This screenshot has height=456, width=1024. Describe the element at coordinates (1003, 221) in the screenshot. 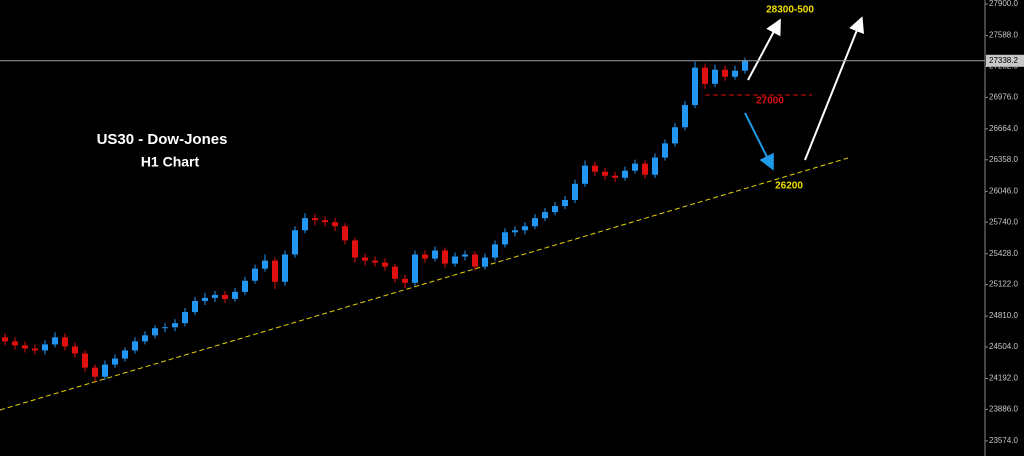

I see `y-tick-label: 25740.0` at that location.